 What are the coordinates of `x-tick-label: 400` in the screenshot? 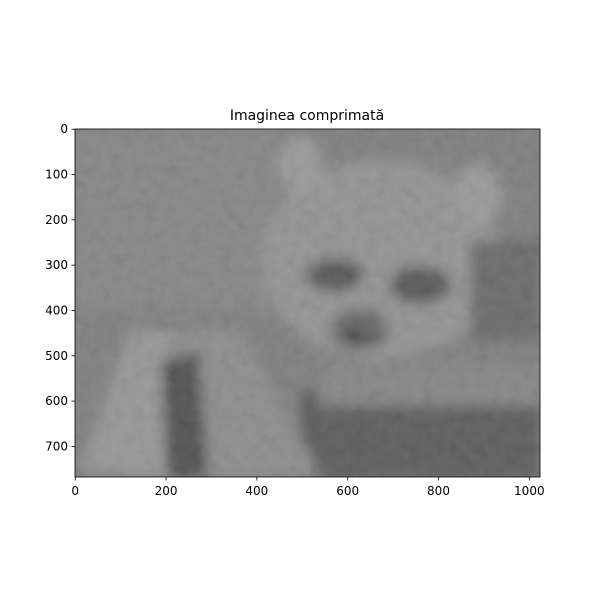 It's located at (256, 491).